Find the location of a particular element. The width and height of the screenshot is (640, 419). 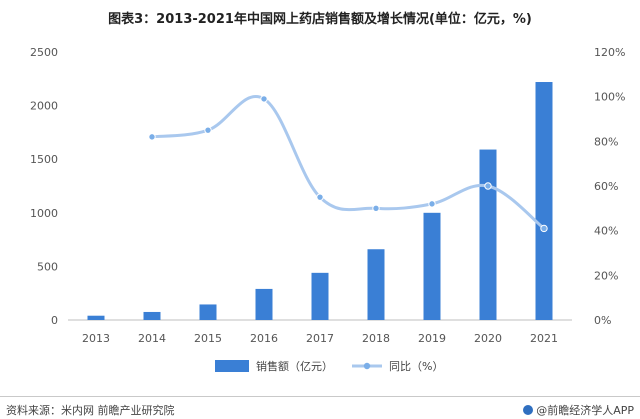

x-tick-label: 2016 is located at coordinates (264, 338).